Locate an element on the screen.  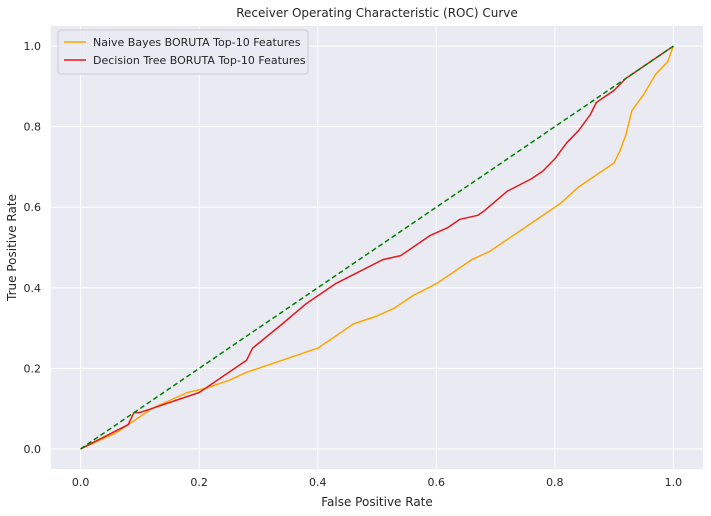
x-tick-label: 1.0 is located at coordinates (674, 482).